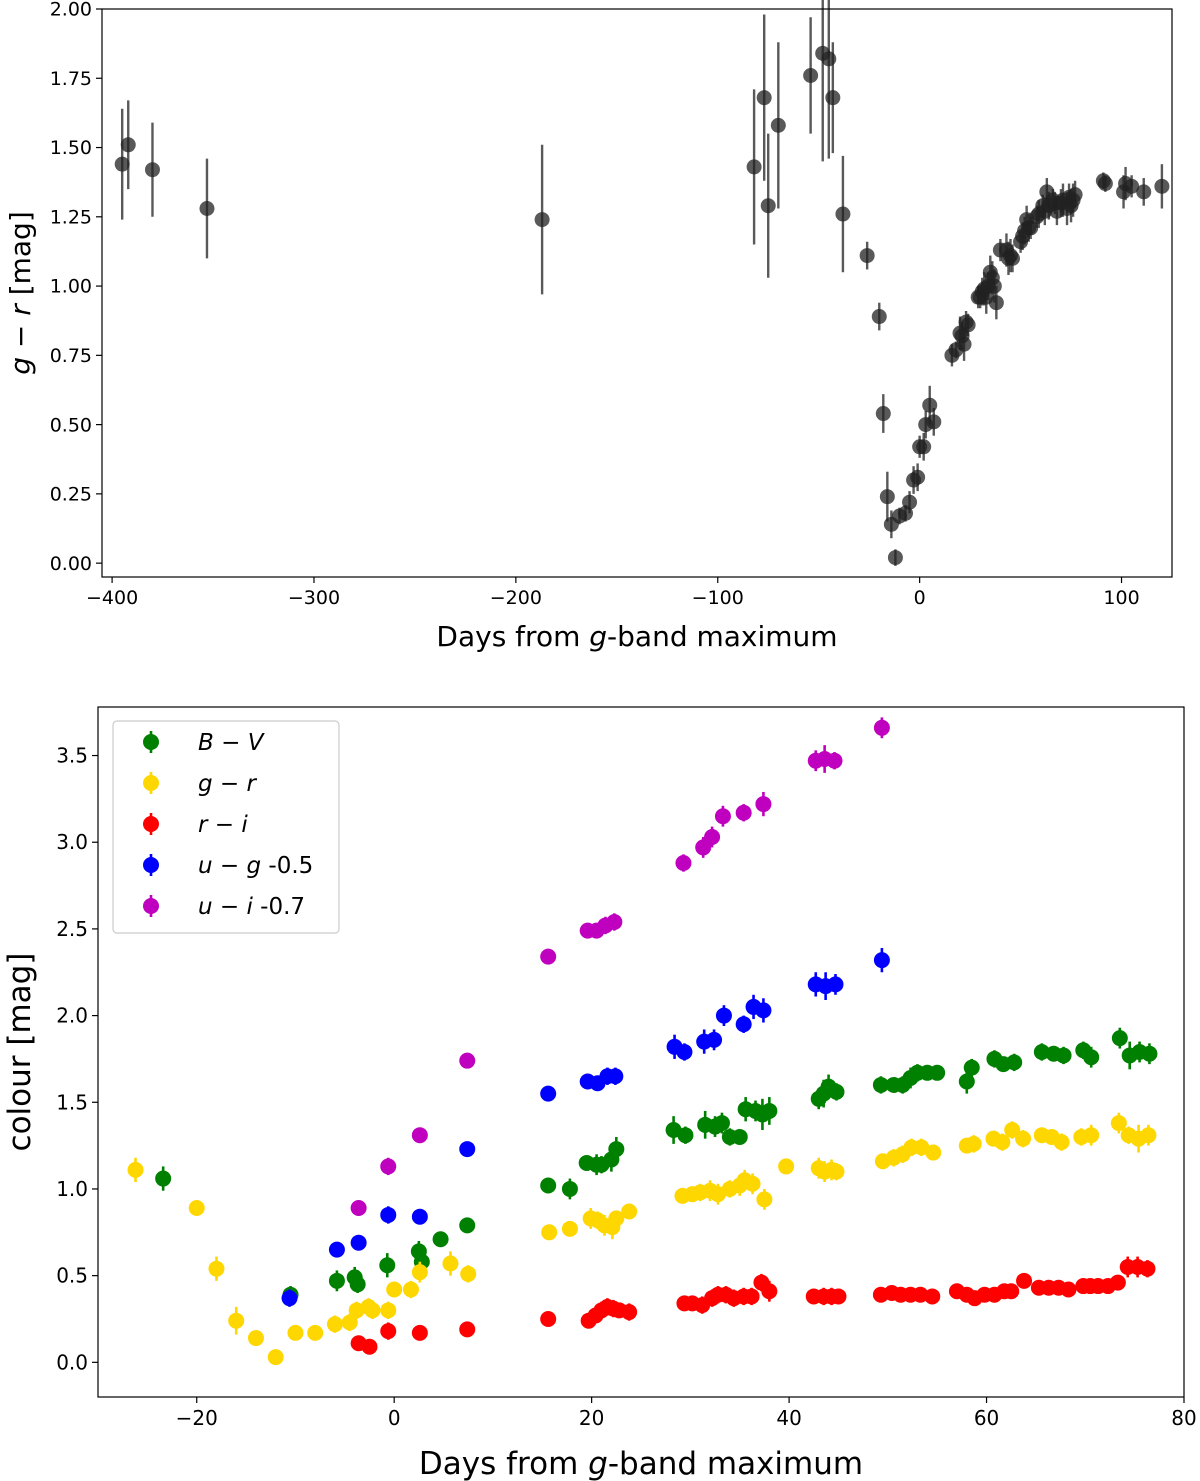  I want to click on bottom-x-axis-label: Days from g-band maximum, so click(641, 1463).